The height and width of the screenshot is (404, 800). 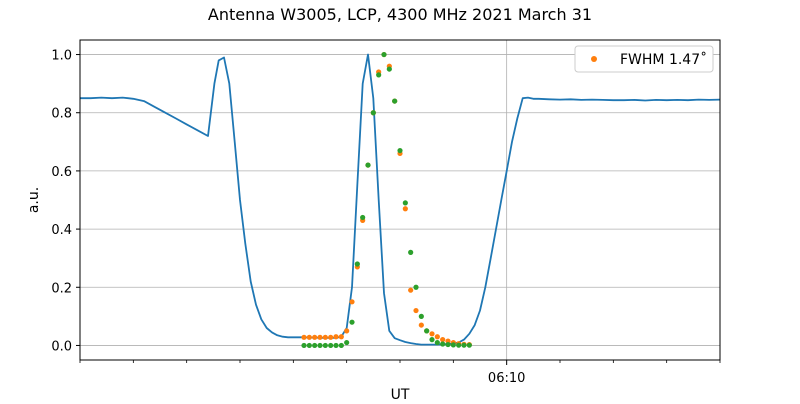 I want to click on legend: FWHM 1.47˚, so click(x=644, y=59).